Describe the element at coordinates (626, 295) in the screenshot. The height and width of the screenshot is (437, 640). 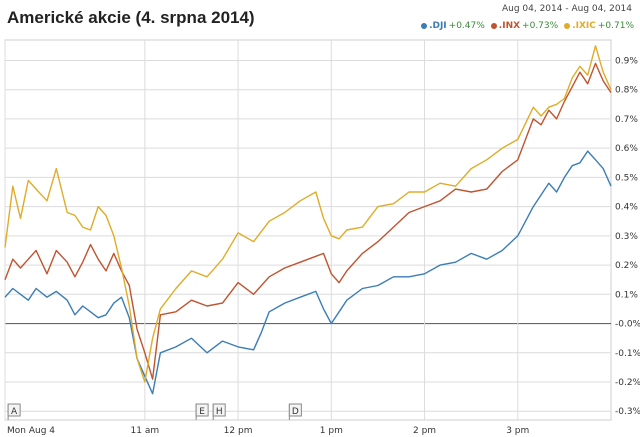
I see `y-tick-label: 0.1%` at that location.